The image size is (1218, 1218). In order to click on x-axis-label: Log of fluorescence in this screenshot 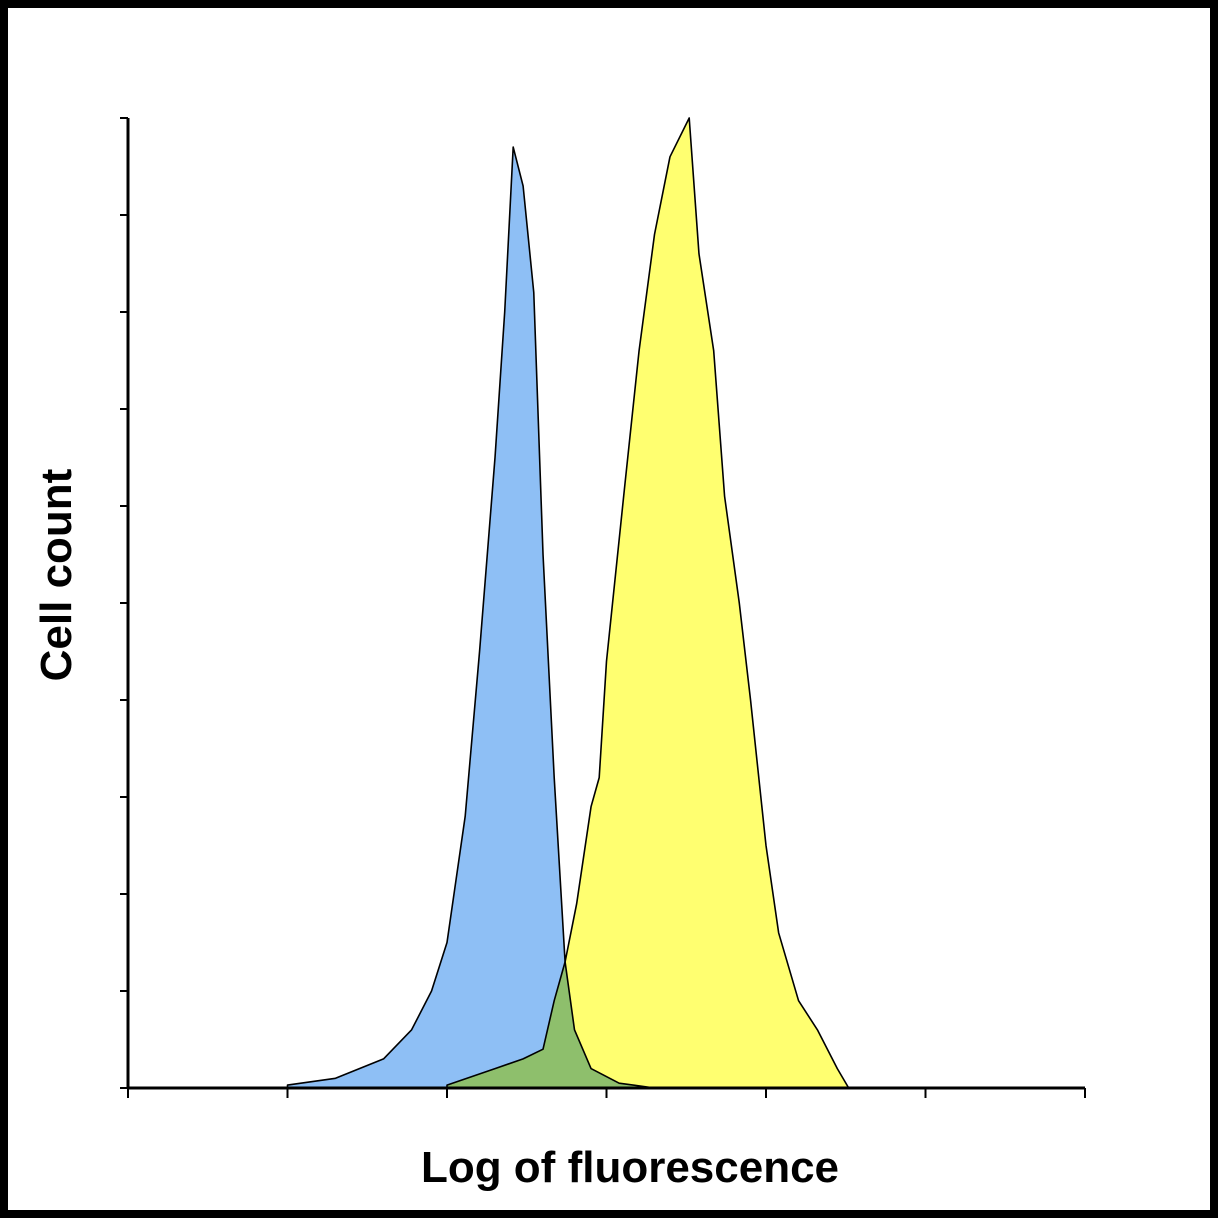, I will do `click(630, 1167)`.